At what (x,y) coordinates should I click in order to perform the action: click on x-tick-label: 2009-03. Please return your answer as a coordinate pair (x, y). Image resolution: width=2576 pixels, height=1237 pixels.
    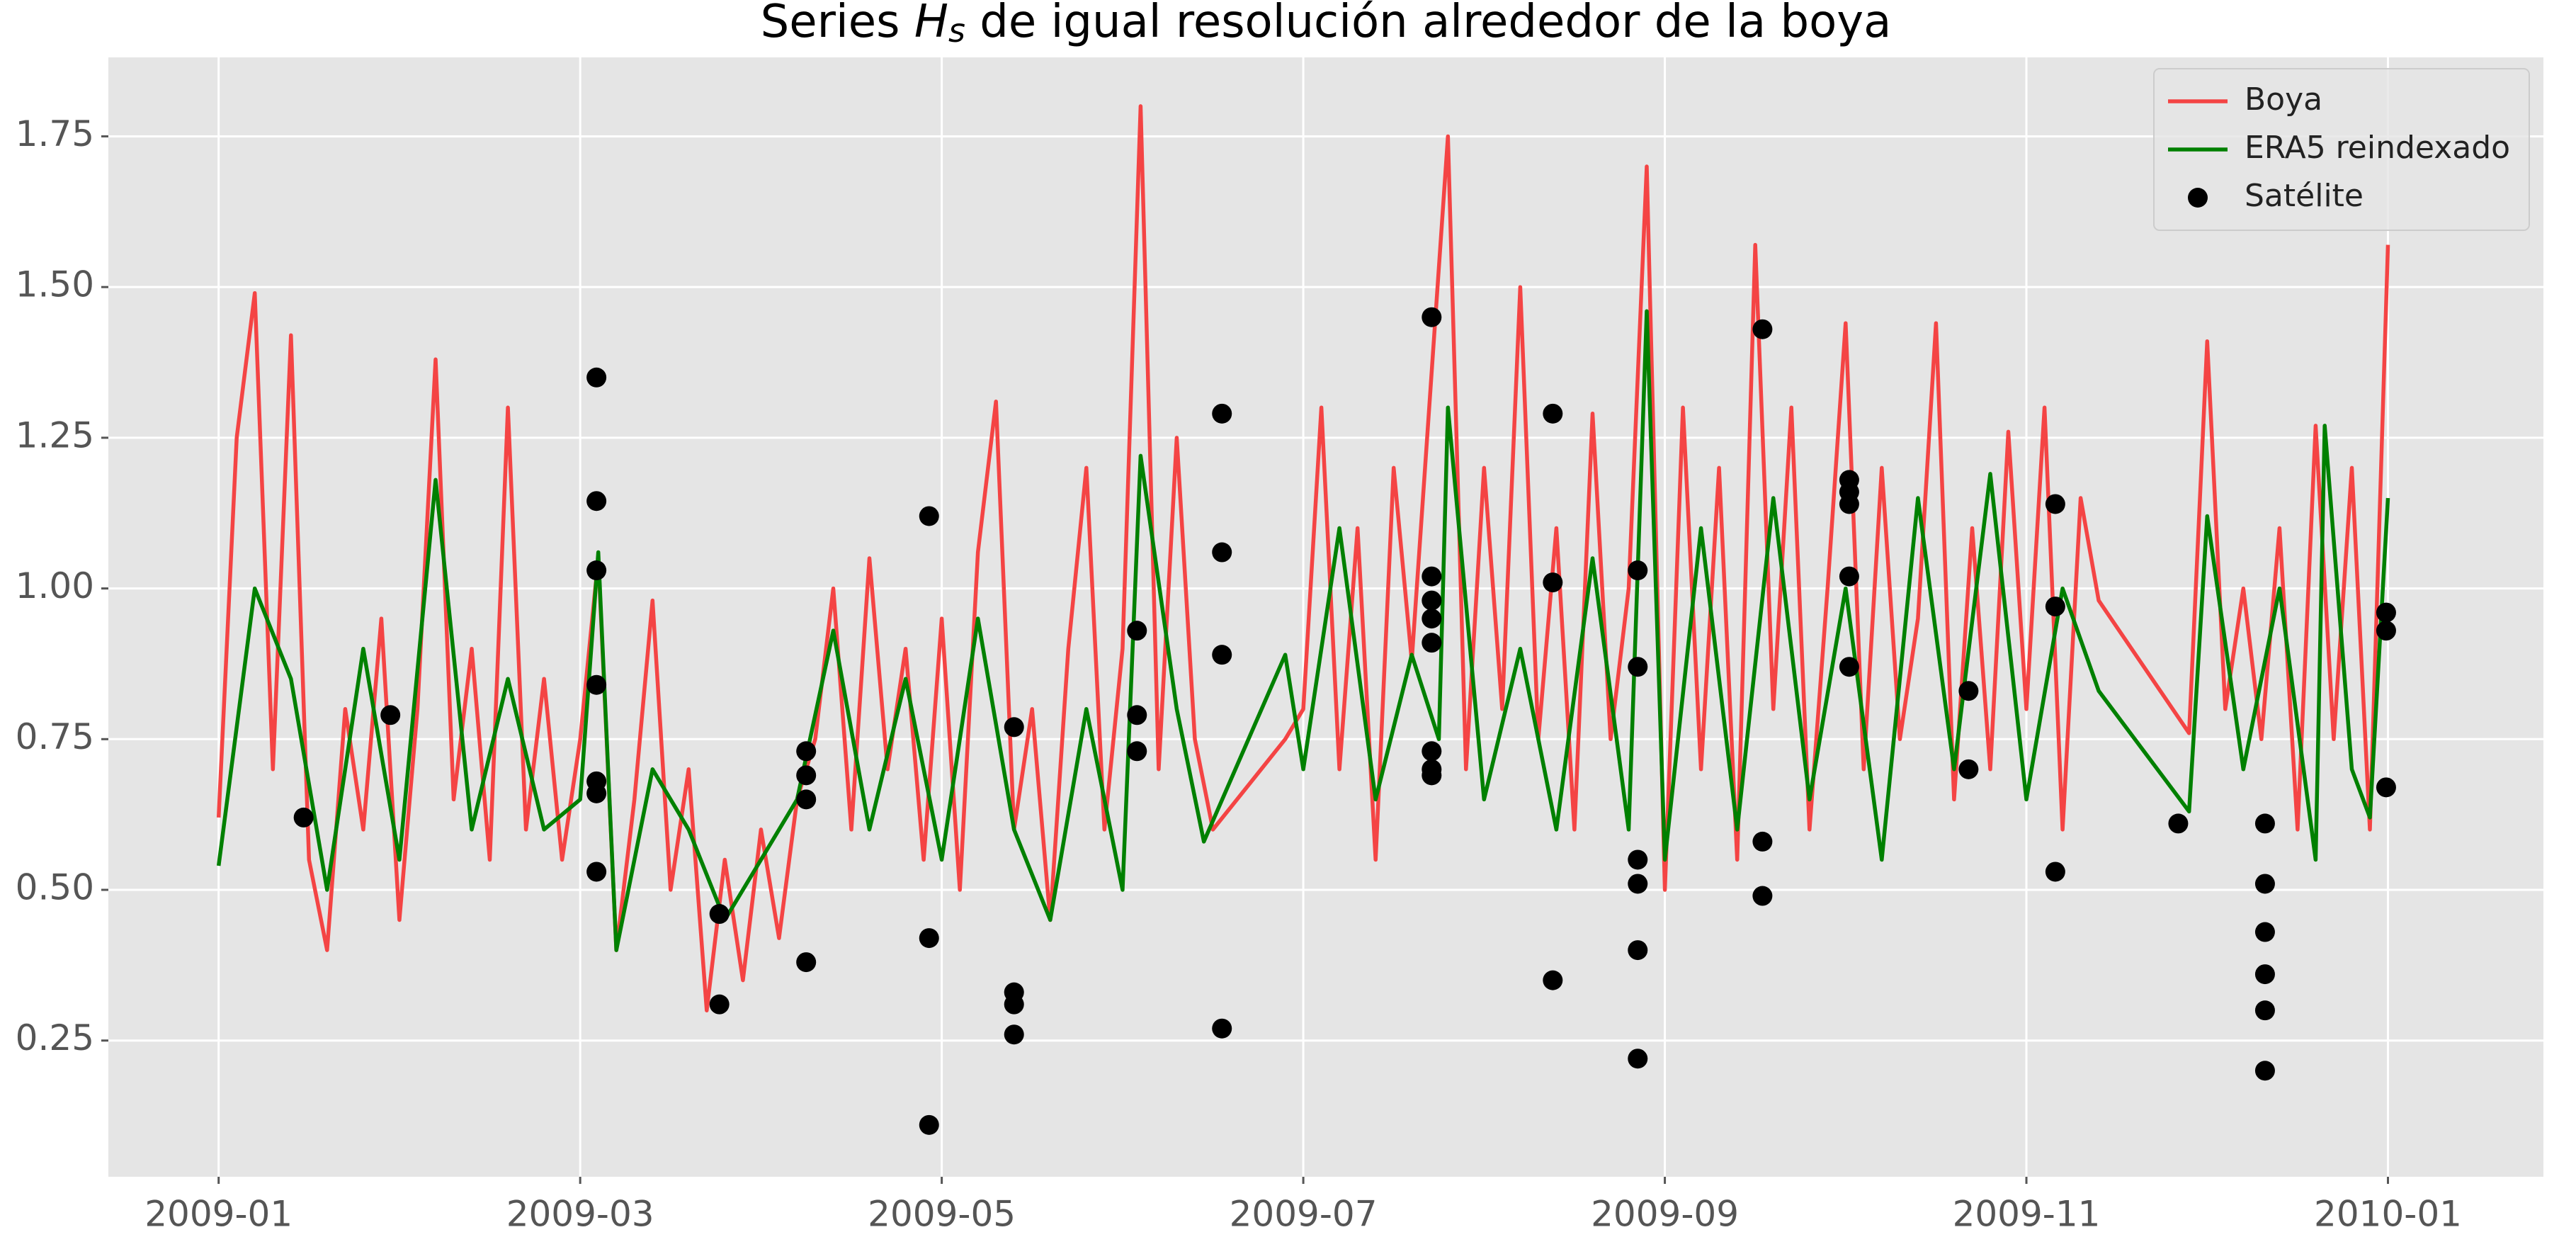
    Looking at the image, I should click on (580, 1214).